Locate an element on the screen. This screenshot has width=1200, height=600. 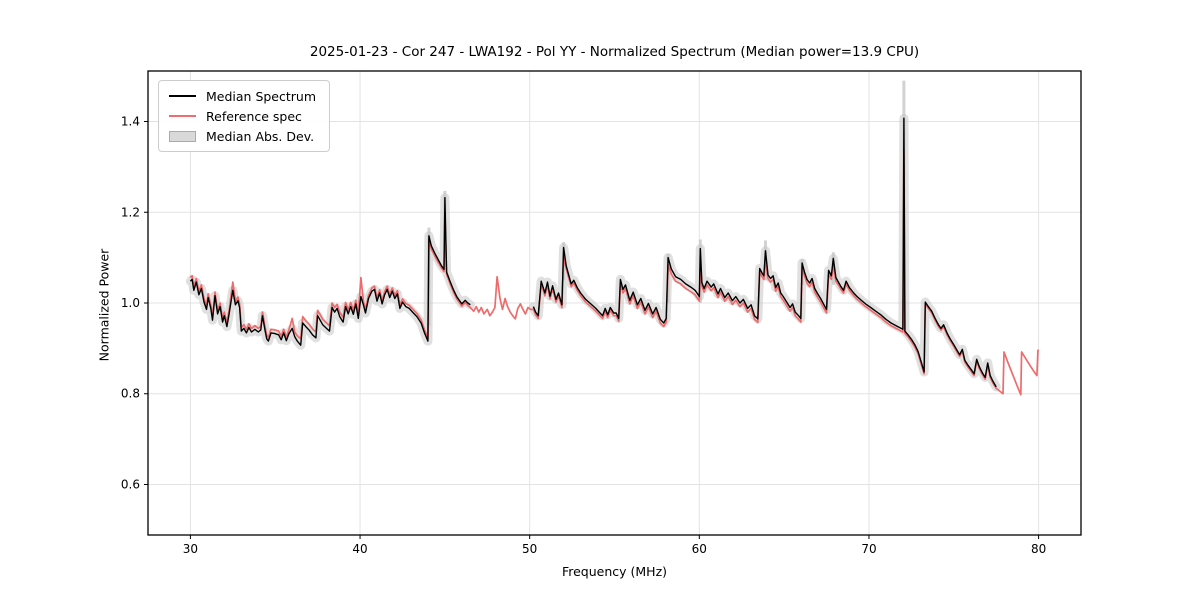
x-tick-label: 60 is located at coordinates (699, 549).